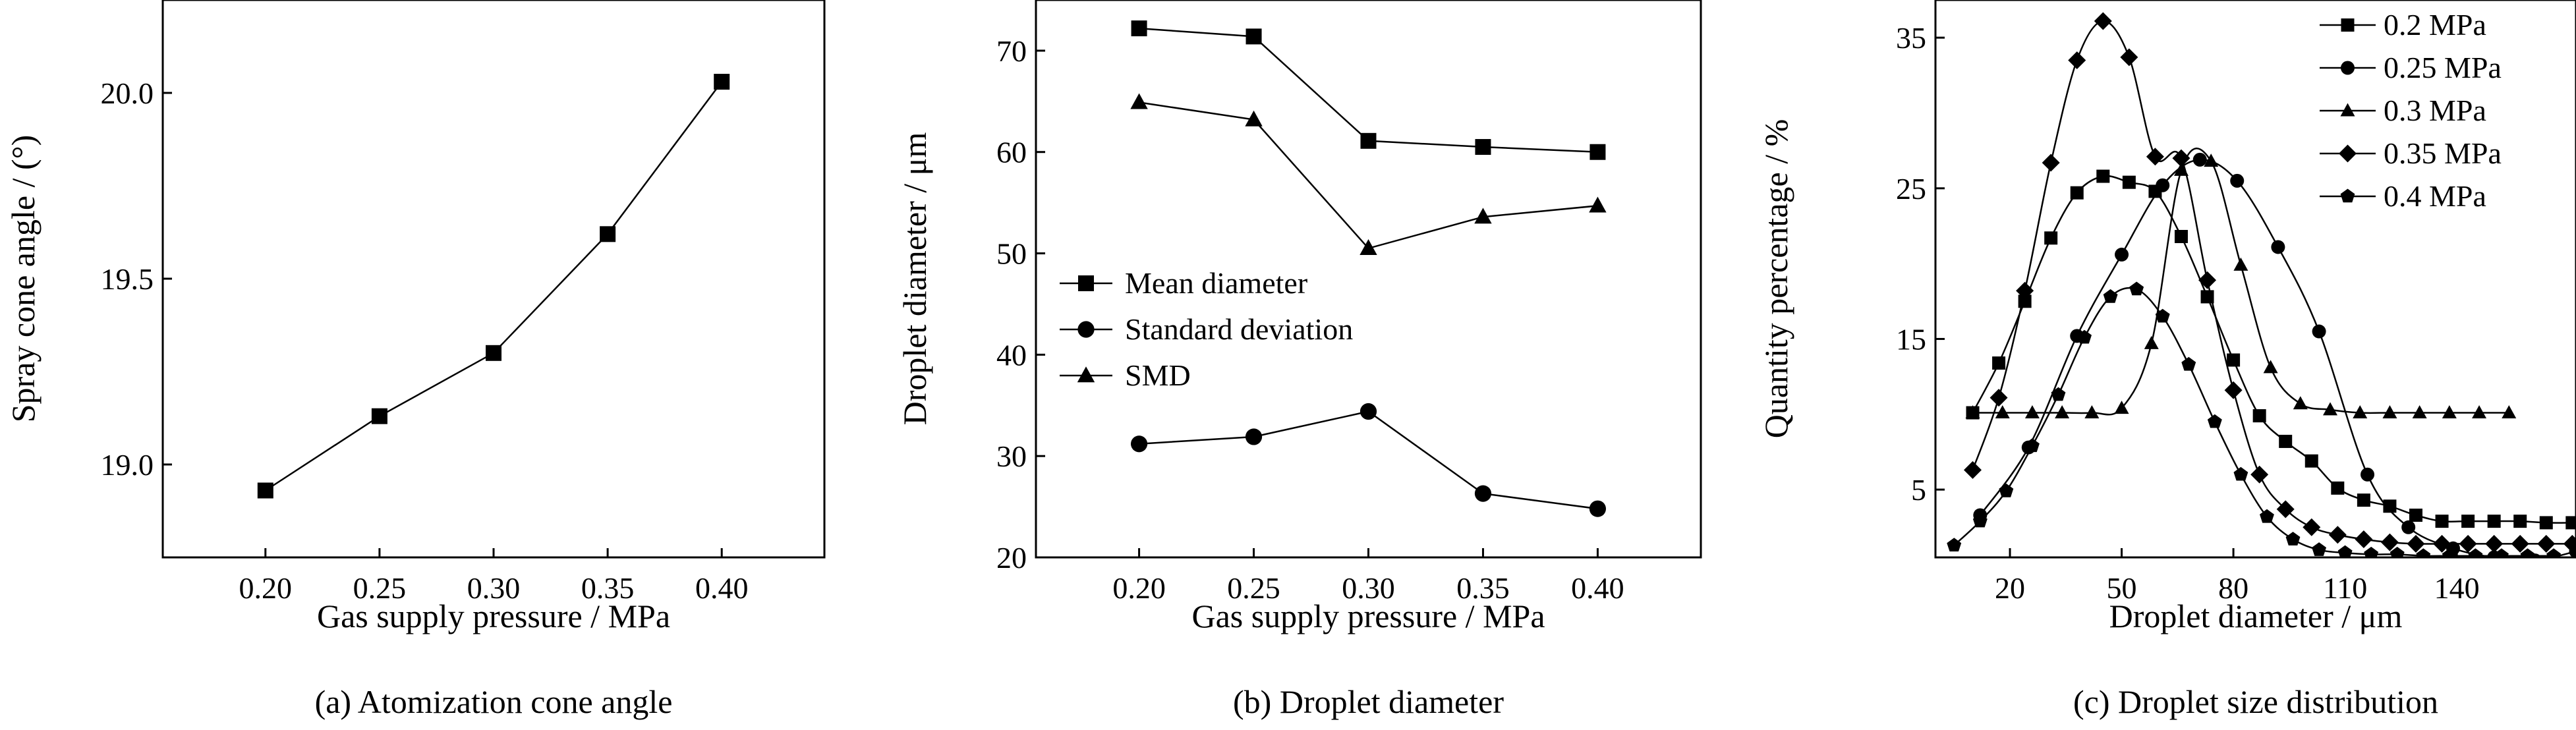 This screenshot has width=2576, height=730. I want to click on y-tick-label: 35, so click(1911, 38).